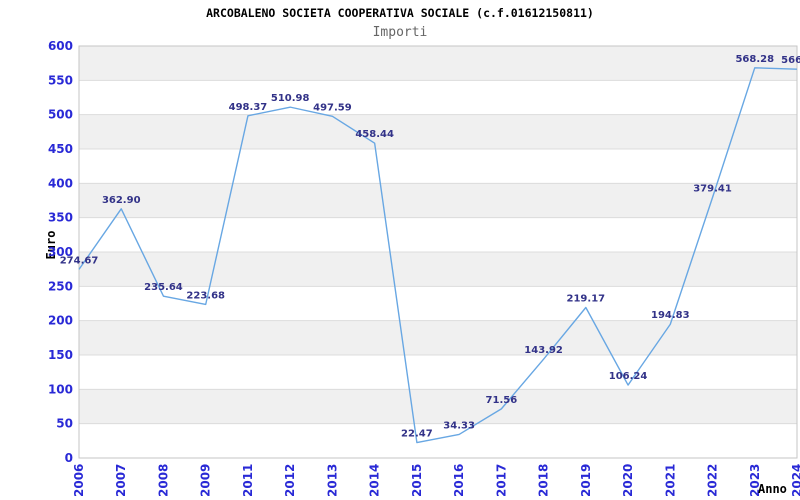 Image resolution: width=800 pixels, height=500 pixels. What do you see at coordinates (60, 115) in the screenshot?
I see `y-tick-label: 500` at bounding box center [60, 115].